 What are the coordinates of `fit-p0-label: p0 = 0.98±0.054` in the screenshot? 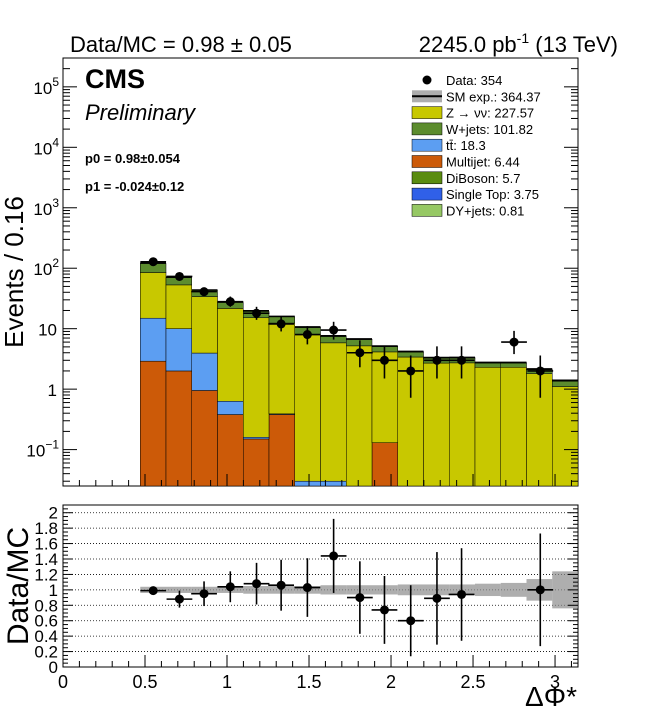 It's located at (133, 158).